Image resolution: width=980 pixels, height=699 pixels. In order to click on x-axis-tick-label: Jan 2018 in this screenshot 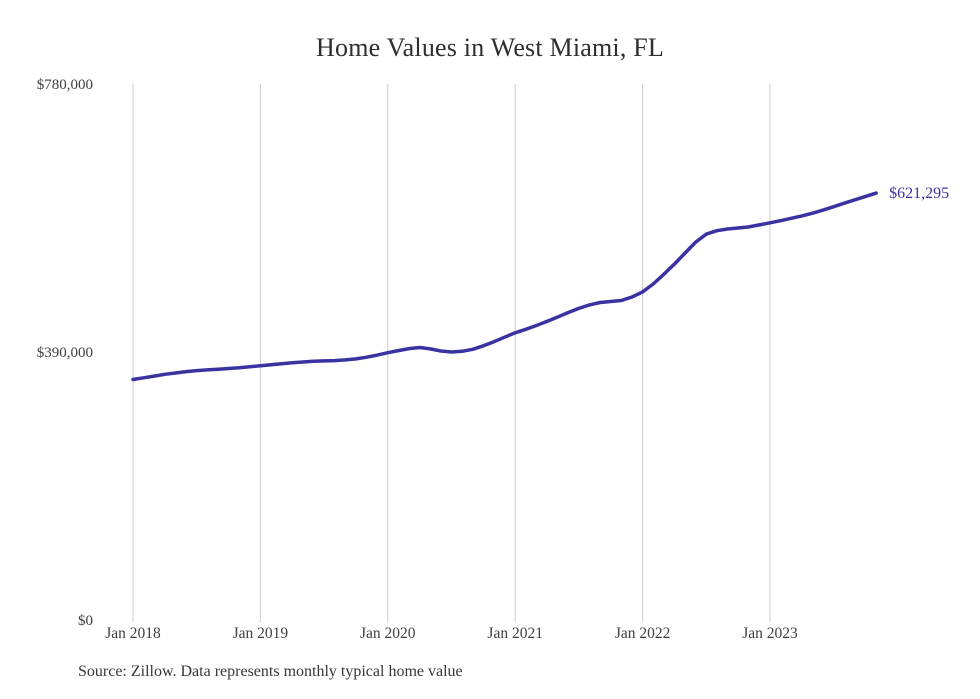, I will do `click(133, 633)`.